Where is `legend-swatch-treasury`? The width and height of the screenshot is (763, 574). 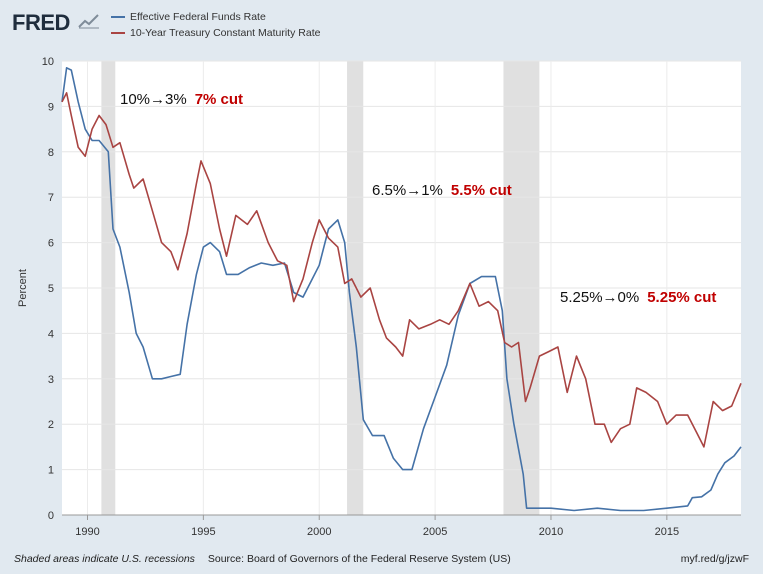
legend-swatch-treasury is located at coordinates (118, 33).